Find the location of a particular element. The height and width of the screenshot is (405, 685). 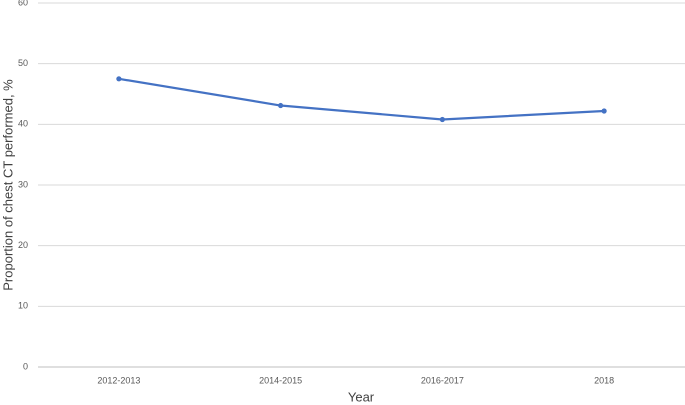

y-tick-label: 0 is located at coordinates (25, 366).